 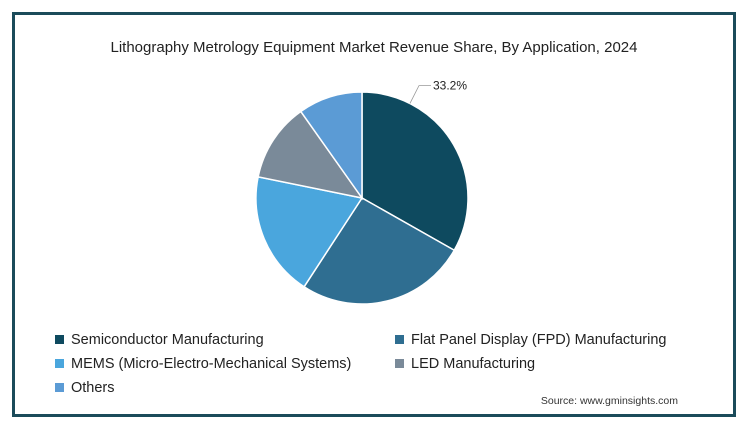 What do you see at coordinates (609, 401) in the screenshot?
I see `source-note: Source: www.gminsights.com` at bounding box center [609, 401].